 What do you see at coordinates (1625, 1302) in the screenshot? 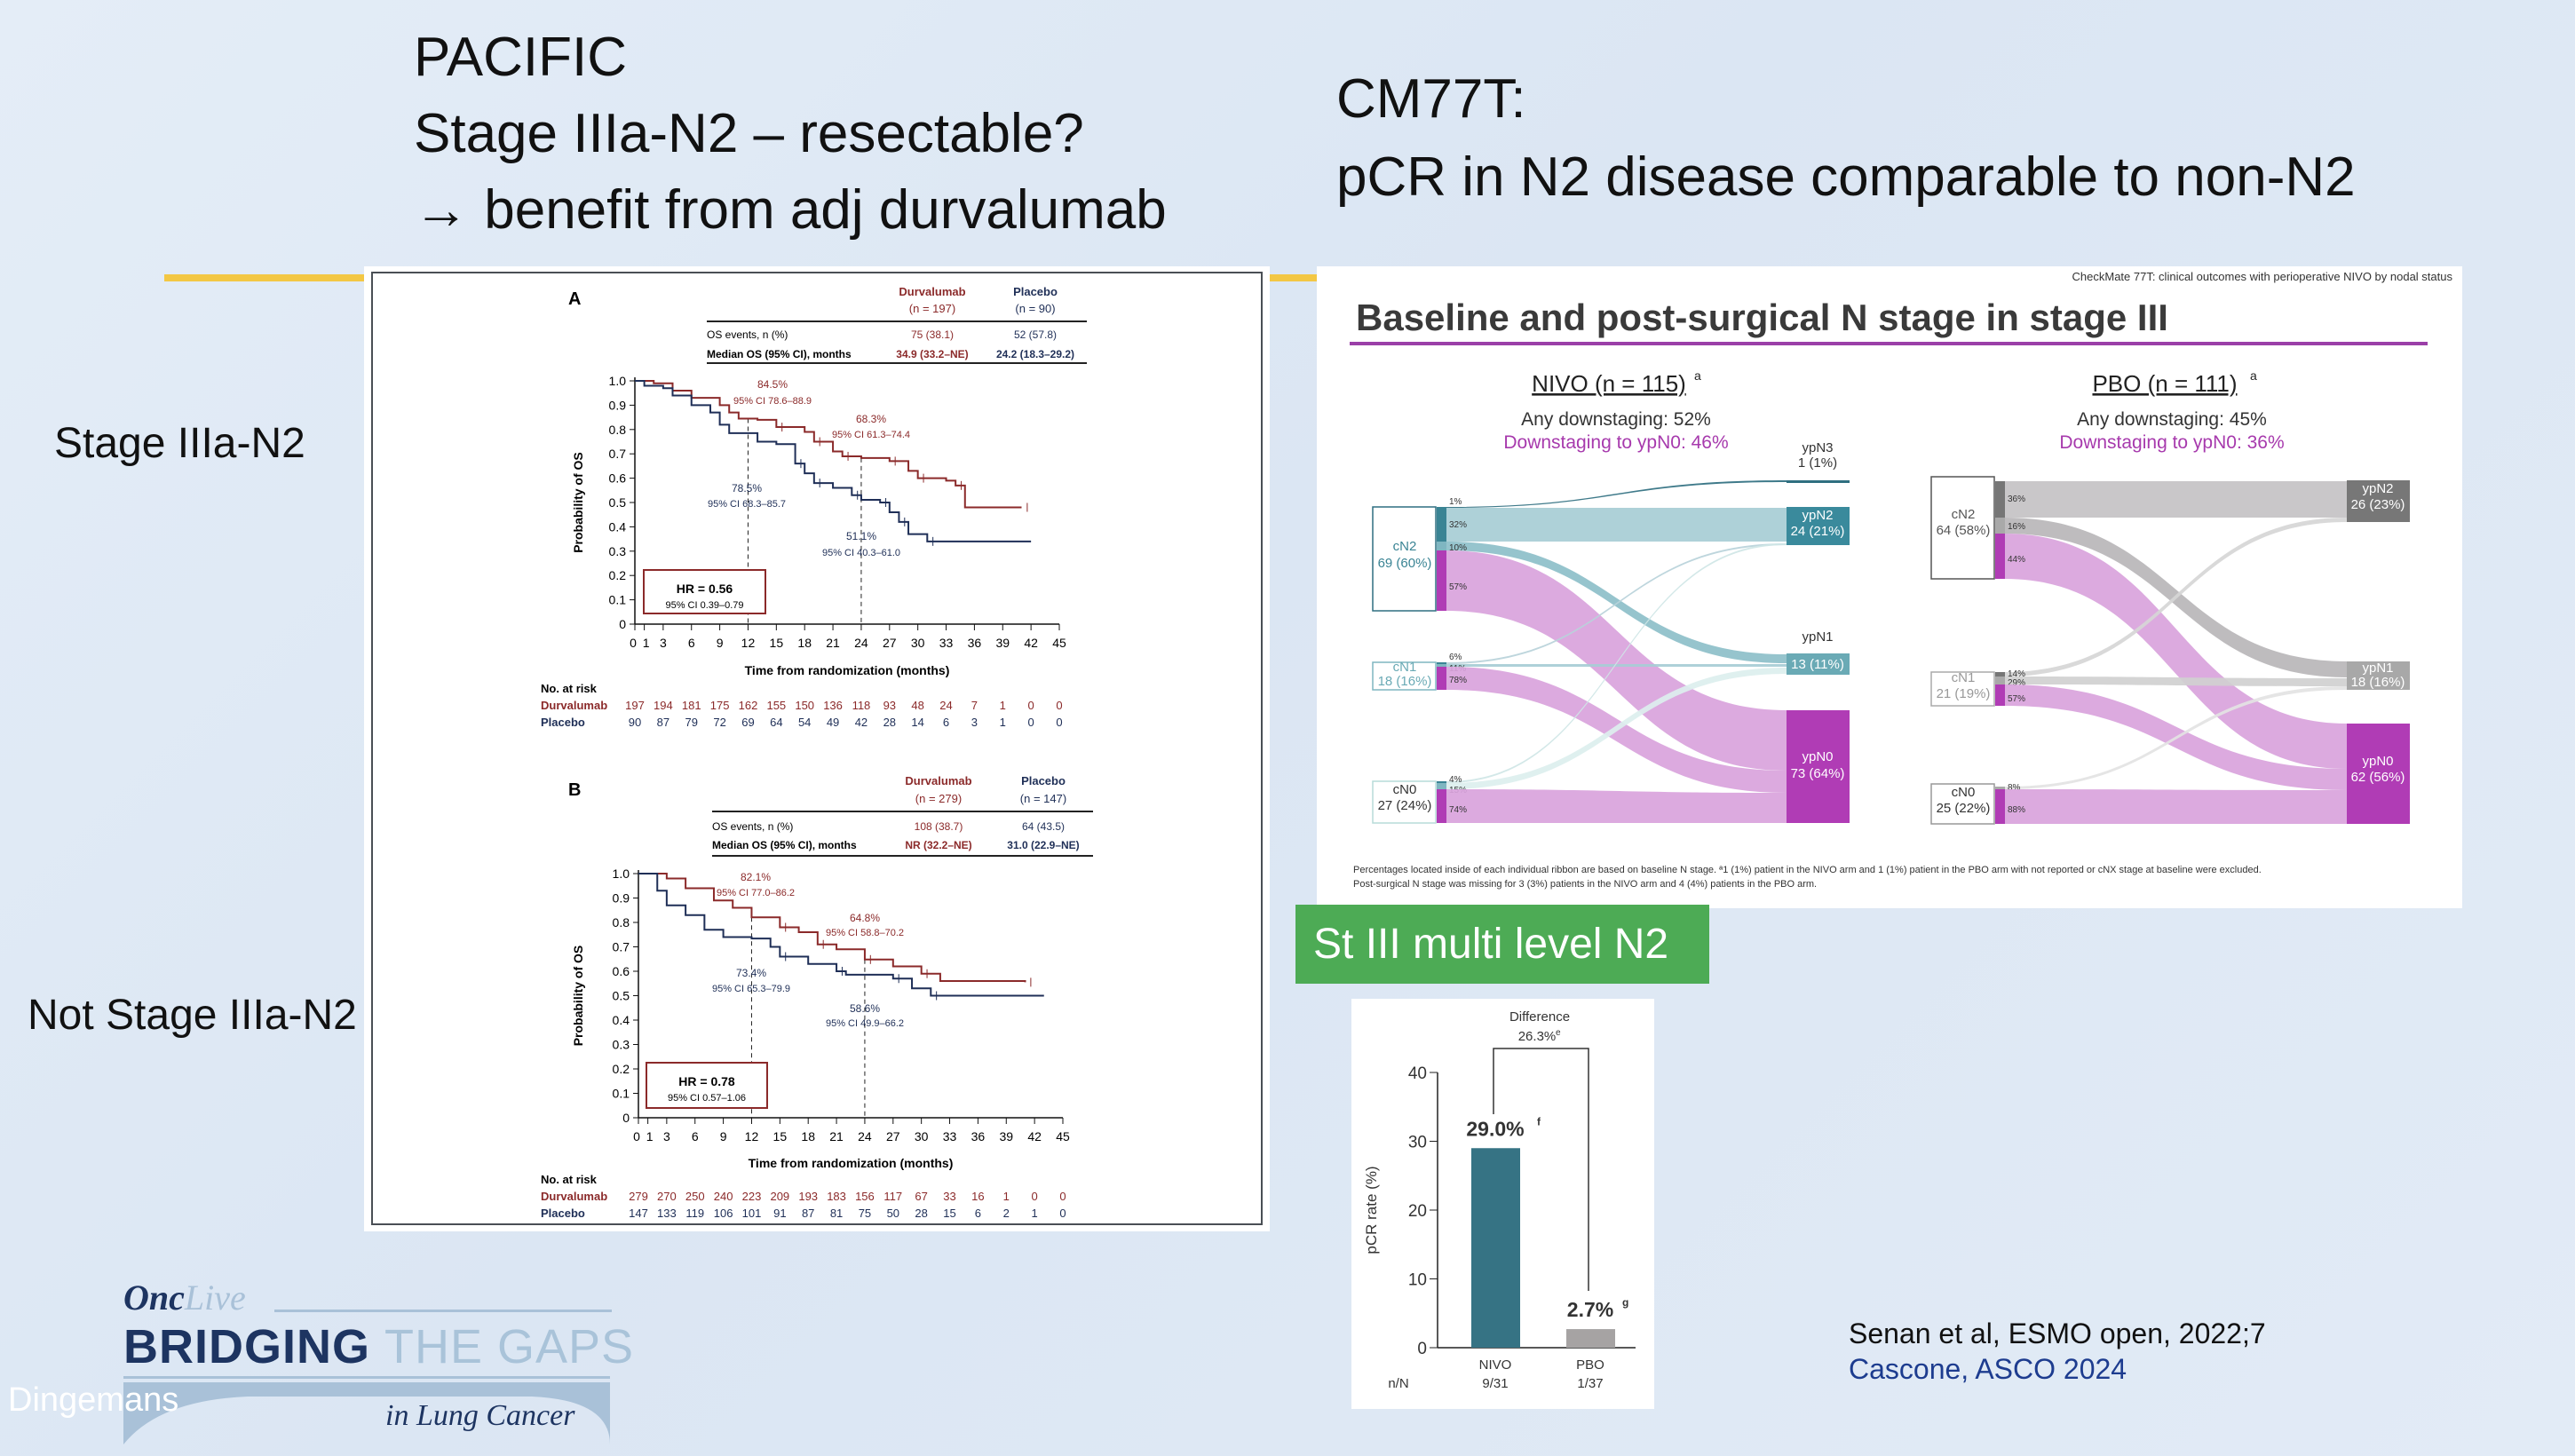
I see `pcr-value-sup: g` at bounding box center [1625, 1302].